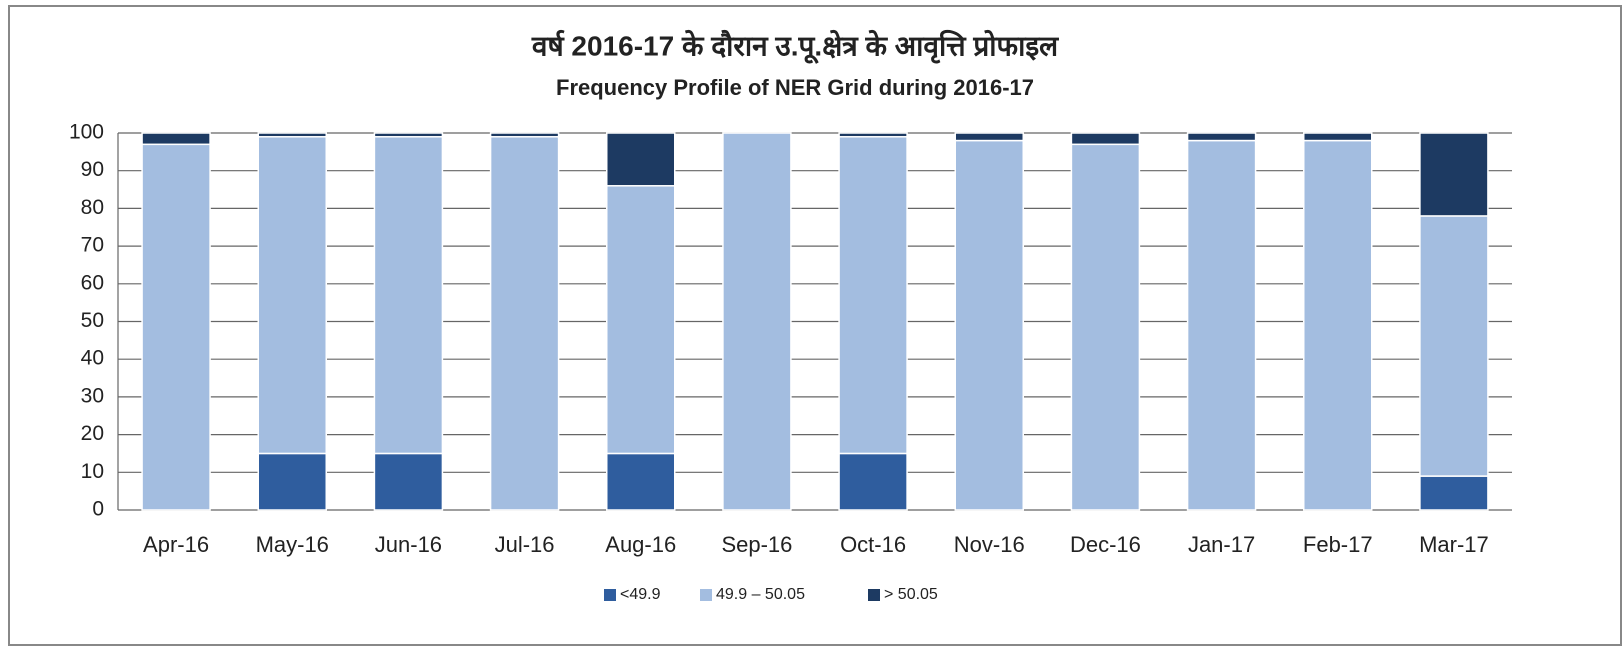 This screenshot has height=652, width=1623. Describe the element at coordinates (176, 544) in the screenshot. I see `x-tick-label: Apr-16` at that location.